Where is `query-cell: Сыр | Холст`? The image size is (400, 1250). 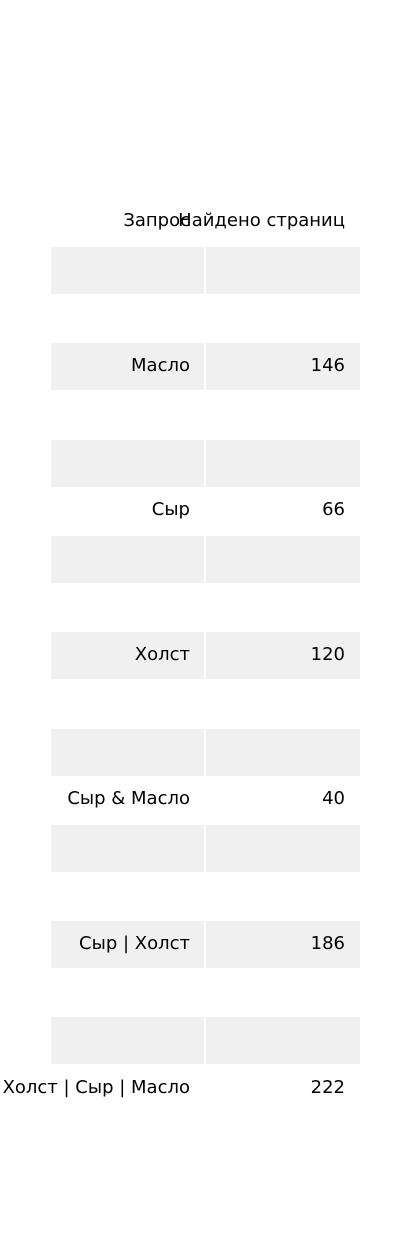
query-cell: Сыр | Холст is located at coordinates (134, 943).